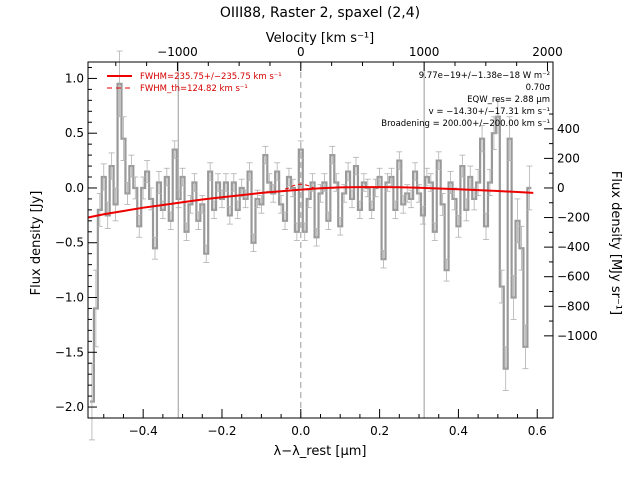 The width and height of the screenshot is (640, 480). I want to click on y-tick-label: −0.5, so click(69, 243).